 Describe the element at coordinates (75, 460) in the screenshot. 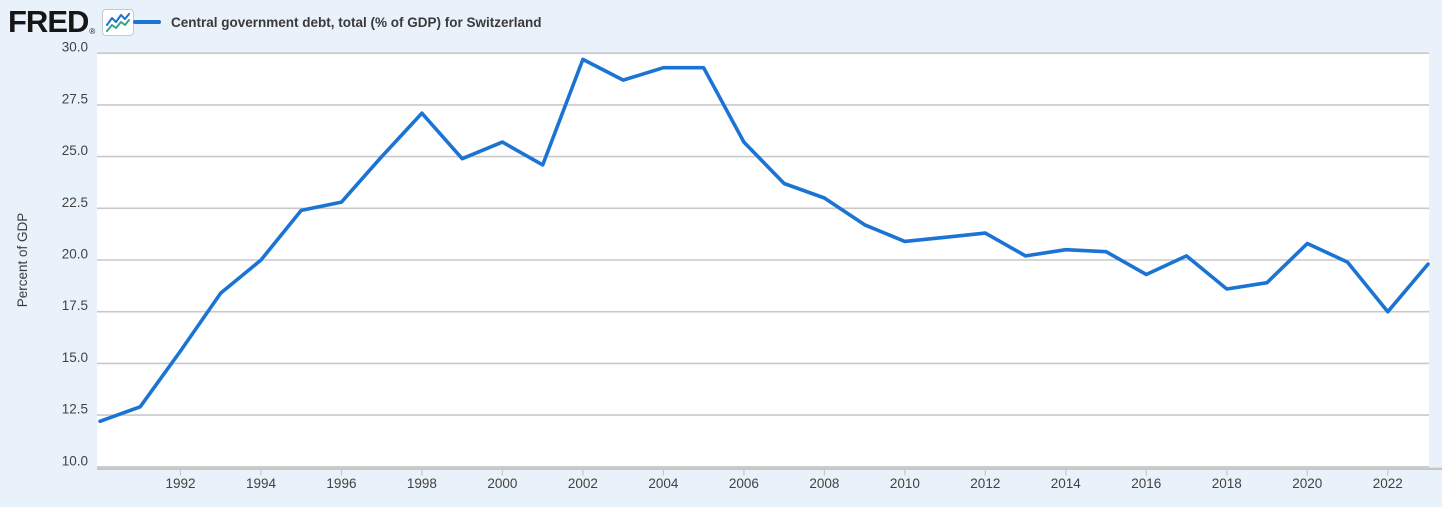

I see `y-tick-label: 10.0` at that location.